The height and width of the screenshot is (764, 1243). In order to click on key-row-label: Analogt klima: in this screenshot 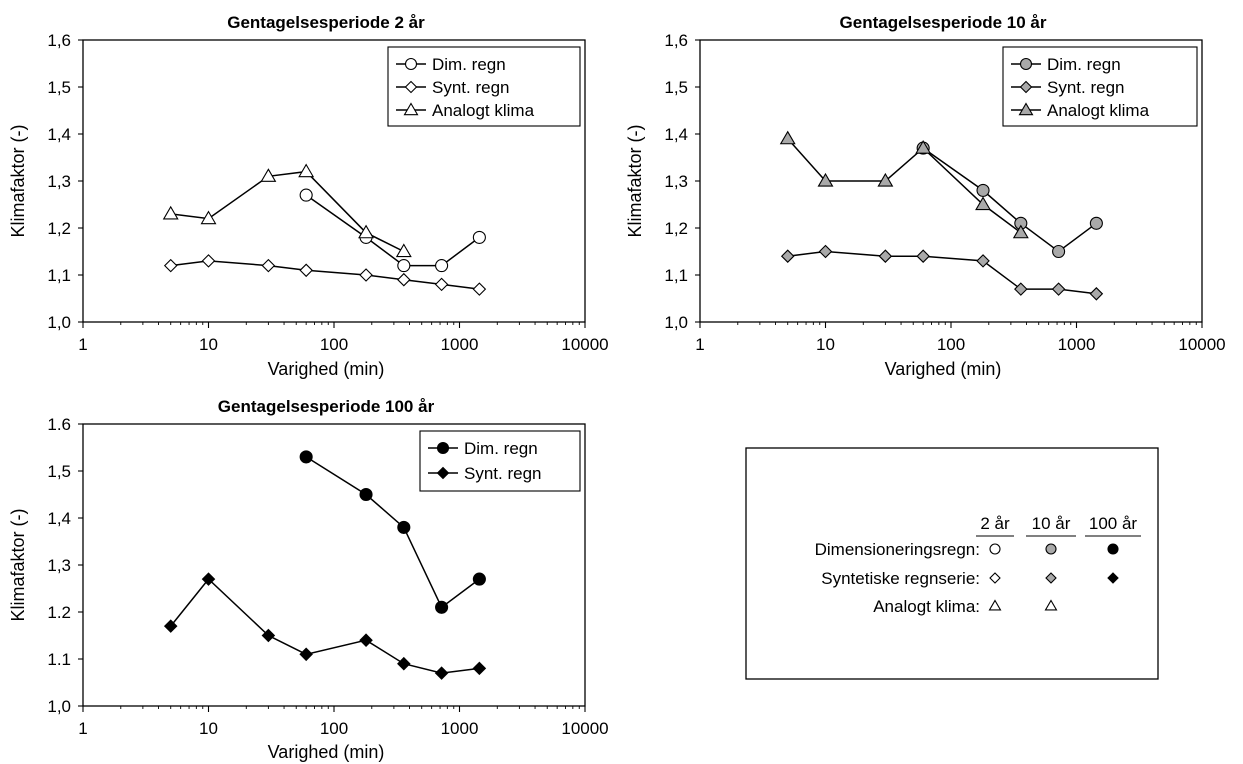, I will do `click(926, 606)`.